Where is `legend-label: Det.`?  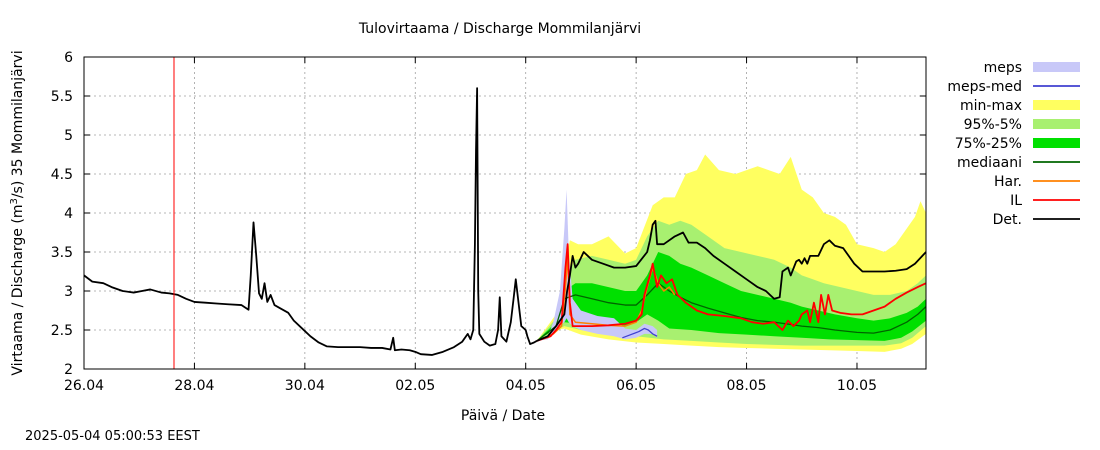 legend-label: Det. is located at coordinates (1007, 220).